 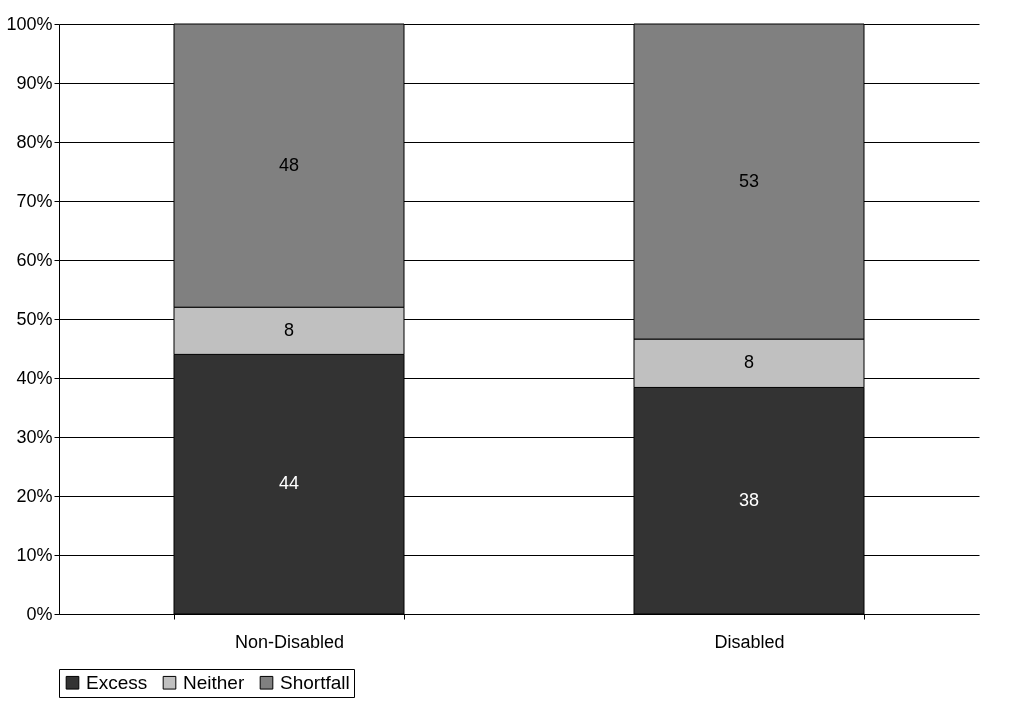 I want to click on y-tick-label: 100%, so click(x=29, y=23).